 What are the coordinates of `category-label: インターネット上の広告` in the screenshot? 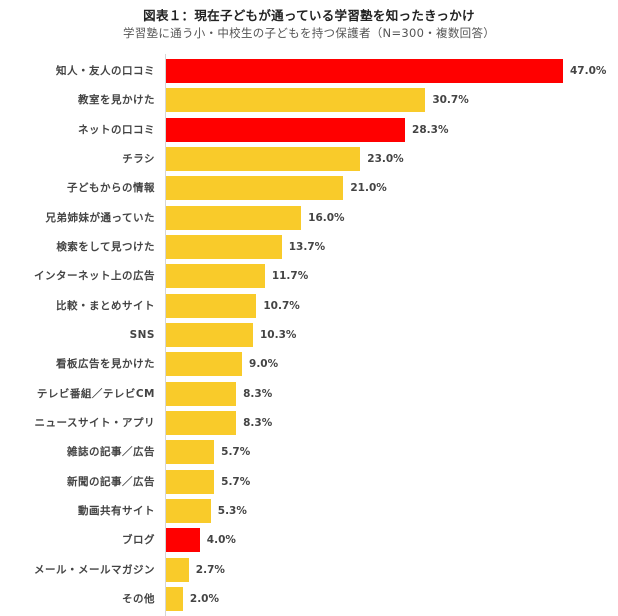 It's located at (94, 276).